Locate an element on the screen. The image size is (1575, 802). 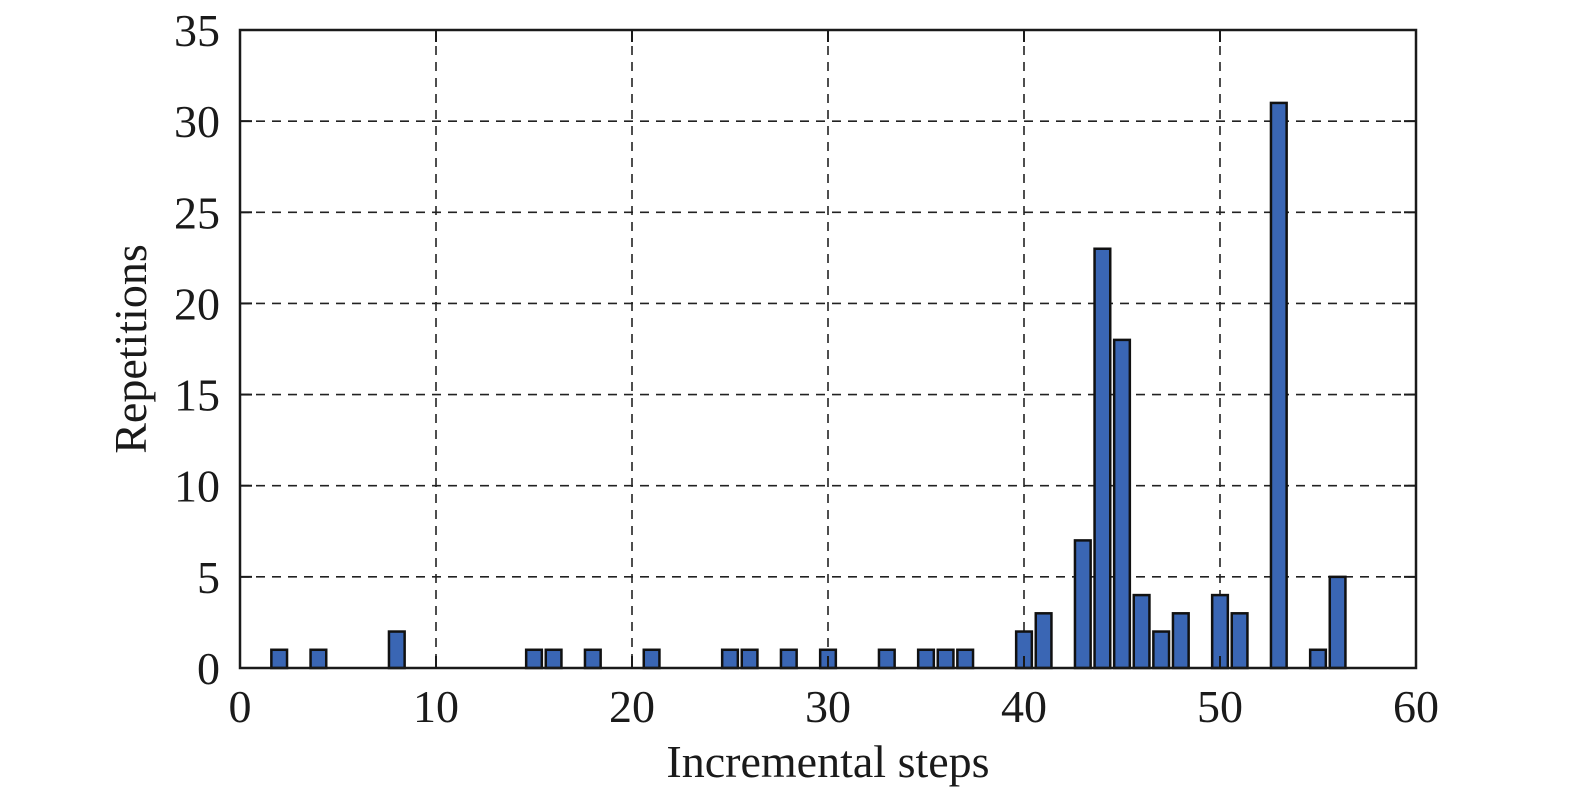
y-tick-label: 35 is located at coordinates (197, 30).